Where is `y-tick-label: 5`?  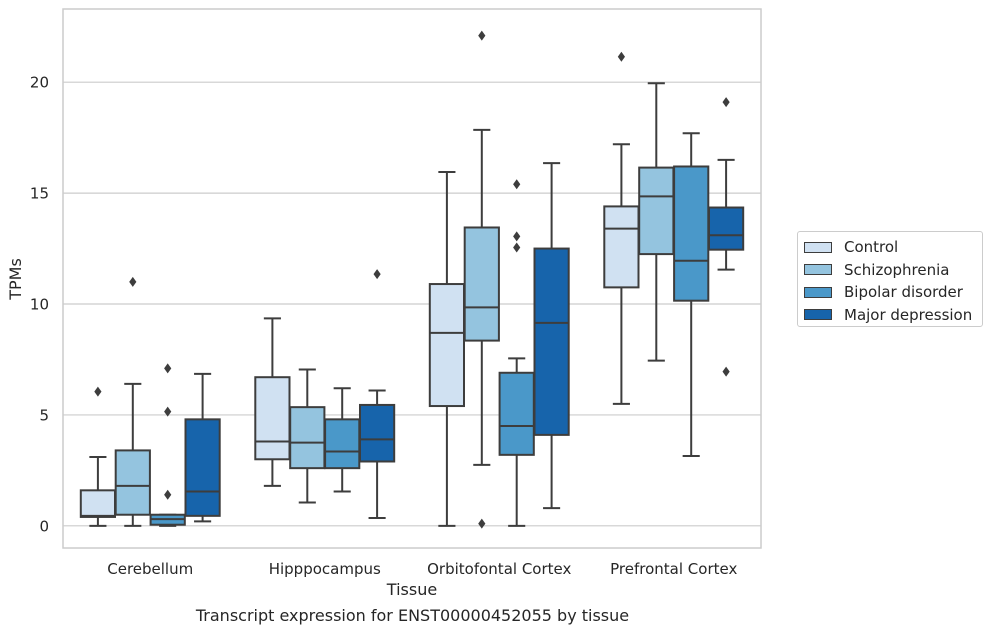 y-tick-label: 5 is located at coordinates (44, 415).